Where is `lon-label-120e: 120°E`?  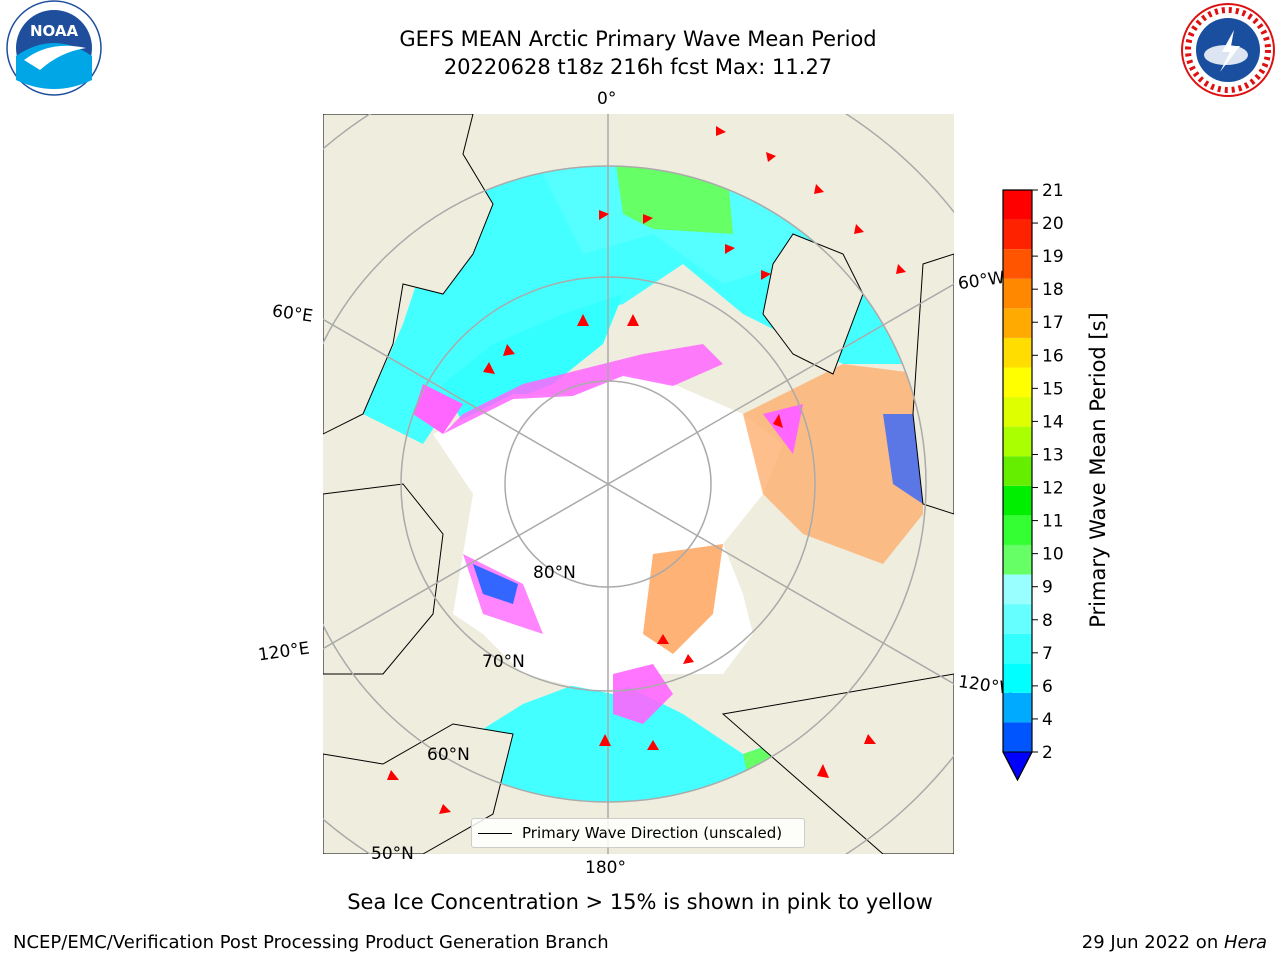
lon-label-120e: 120°E is located at coordinates (283, 652).